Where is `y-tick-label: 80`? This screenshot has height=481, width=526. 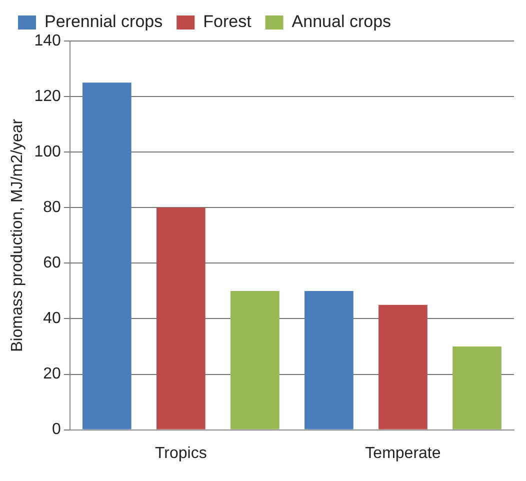
y-tick-label: 80 is located at coordinates (52, 207).